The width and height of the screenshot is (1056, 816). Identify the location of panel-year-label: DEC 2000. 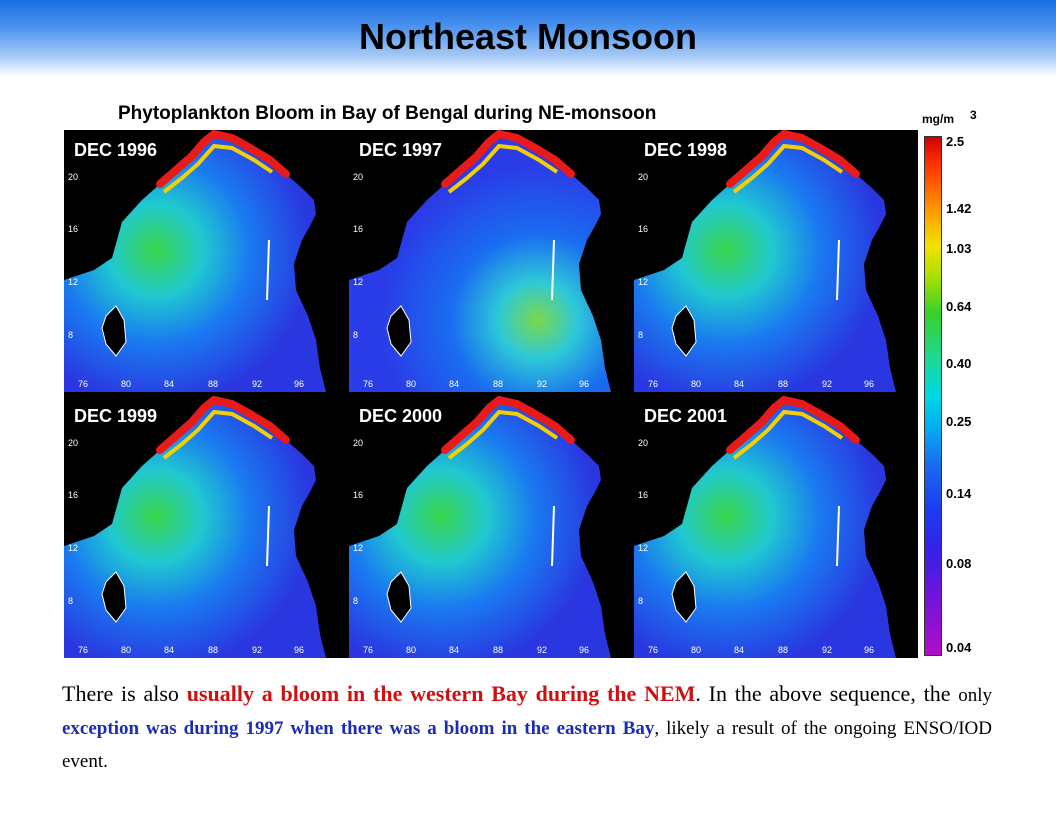
(400, 416).